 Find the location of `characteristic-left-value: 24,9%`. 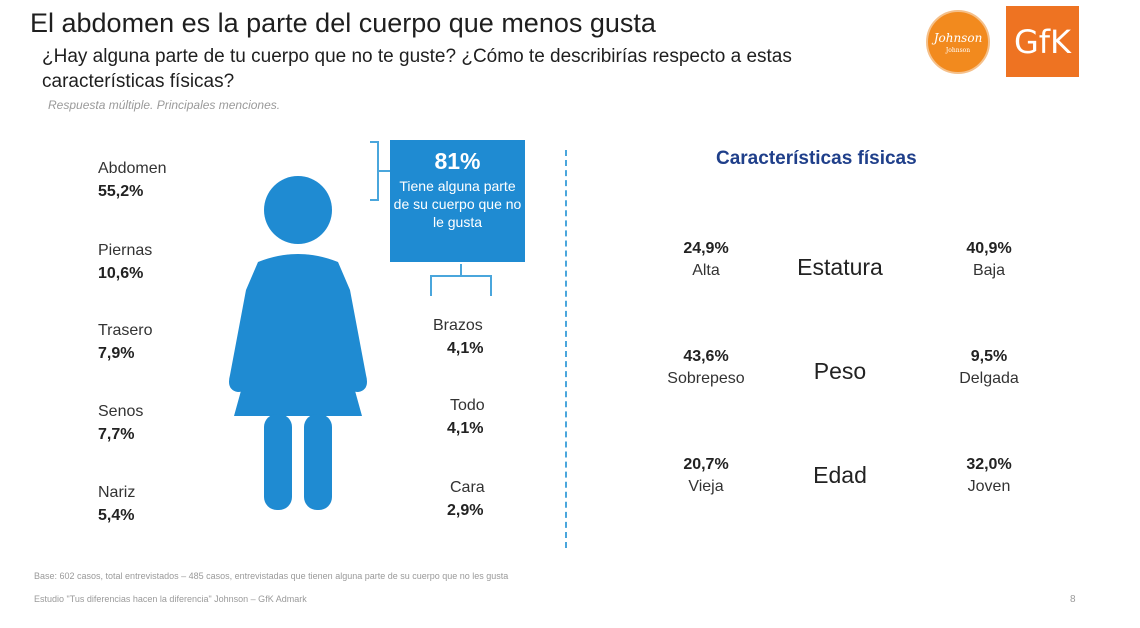

characteristic-left-value: 24,9% is located at coordinates (706, 248).